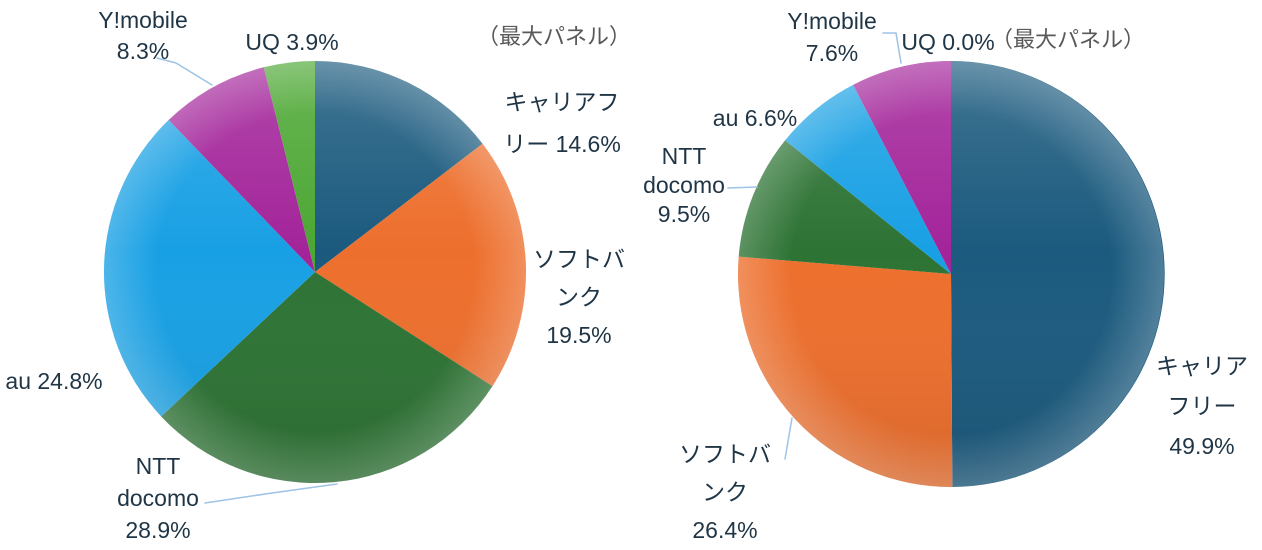 The height and width of the screenshot is (550, 1262). I want to click on label-line: 26.4%, so click(725, 530).